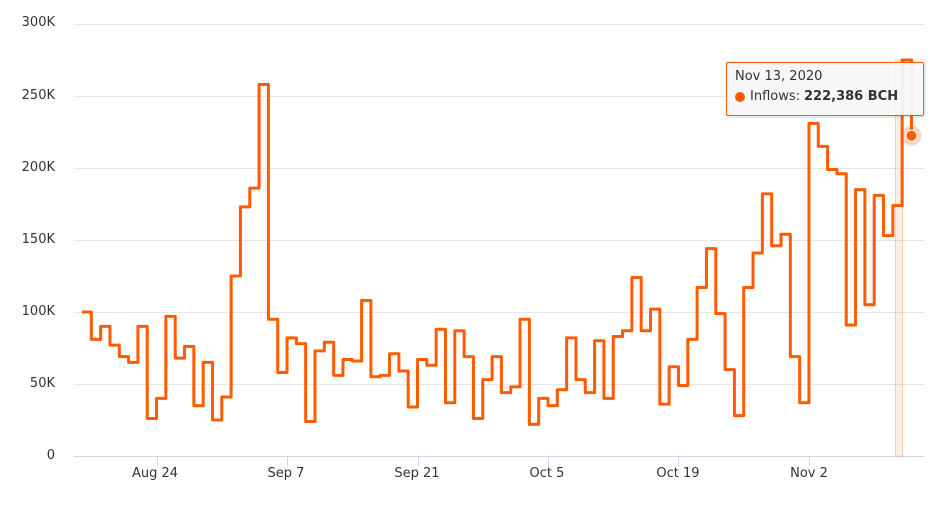  Describe the element at coordinates (483, 461) in the screenshot. I see `x-axis-ticks` at that location.